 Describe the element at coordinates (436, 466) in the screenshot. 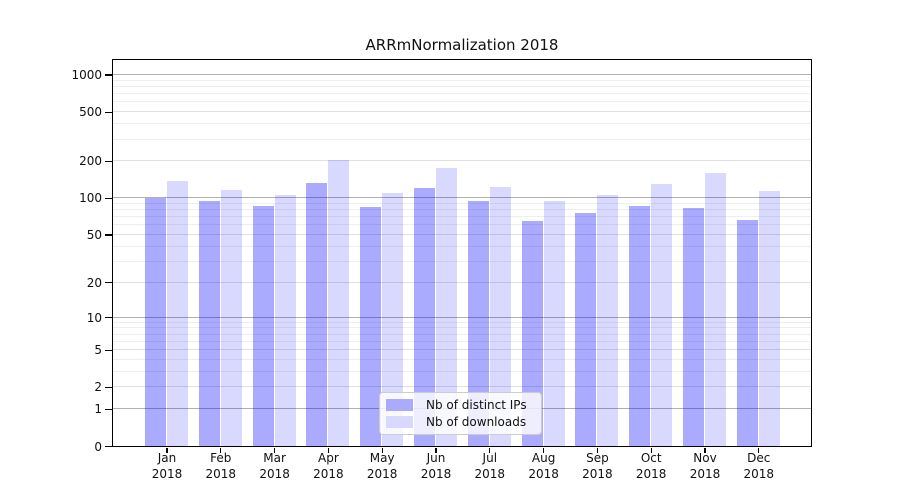

I see `x-tick-label-jun: Jun 2018` at that location.